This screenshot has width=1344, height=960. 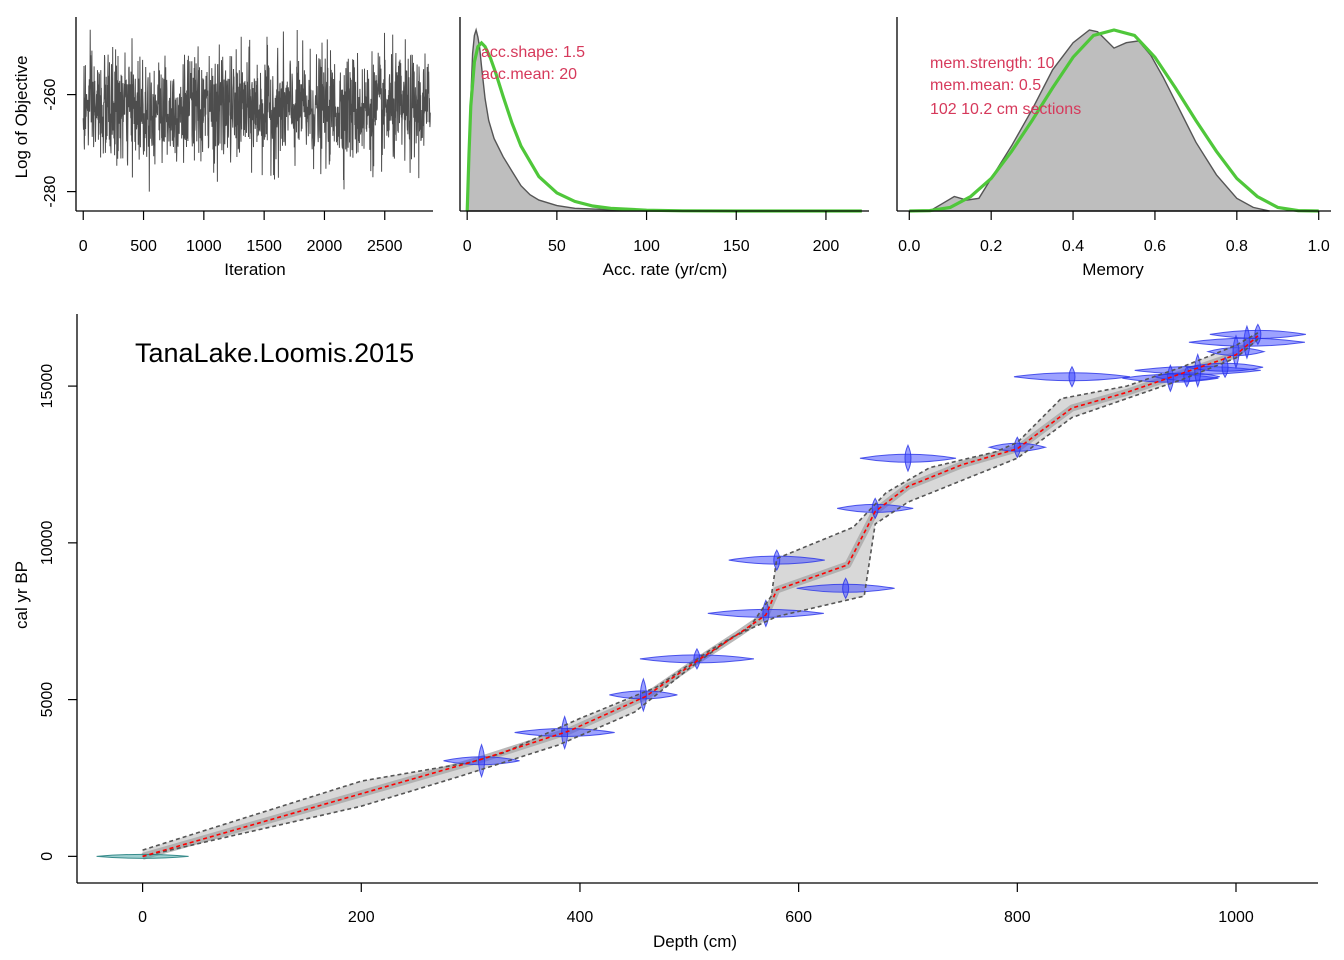 What do you see at coordinates (695, 941) in the screenshot?
I see `agedepth-xlabel: Depth (cm)` at bounding box center [695, 941].